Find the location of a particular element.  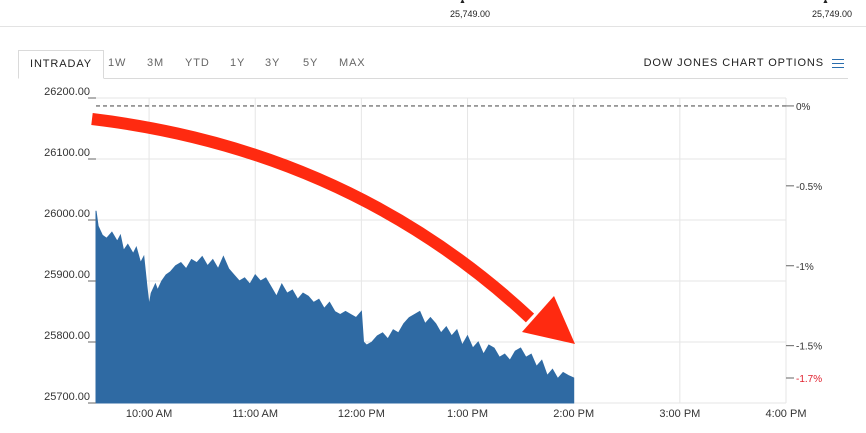

tab-intraday: INTRADAY is located at coordinates (61, 64).